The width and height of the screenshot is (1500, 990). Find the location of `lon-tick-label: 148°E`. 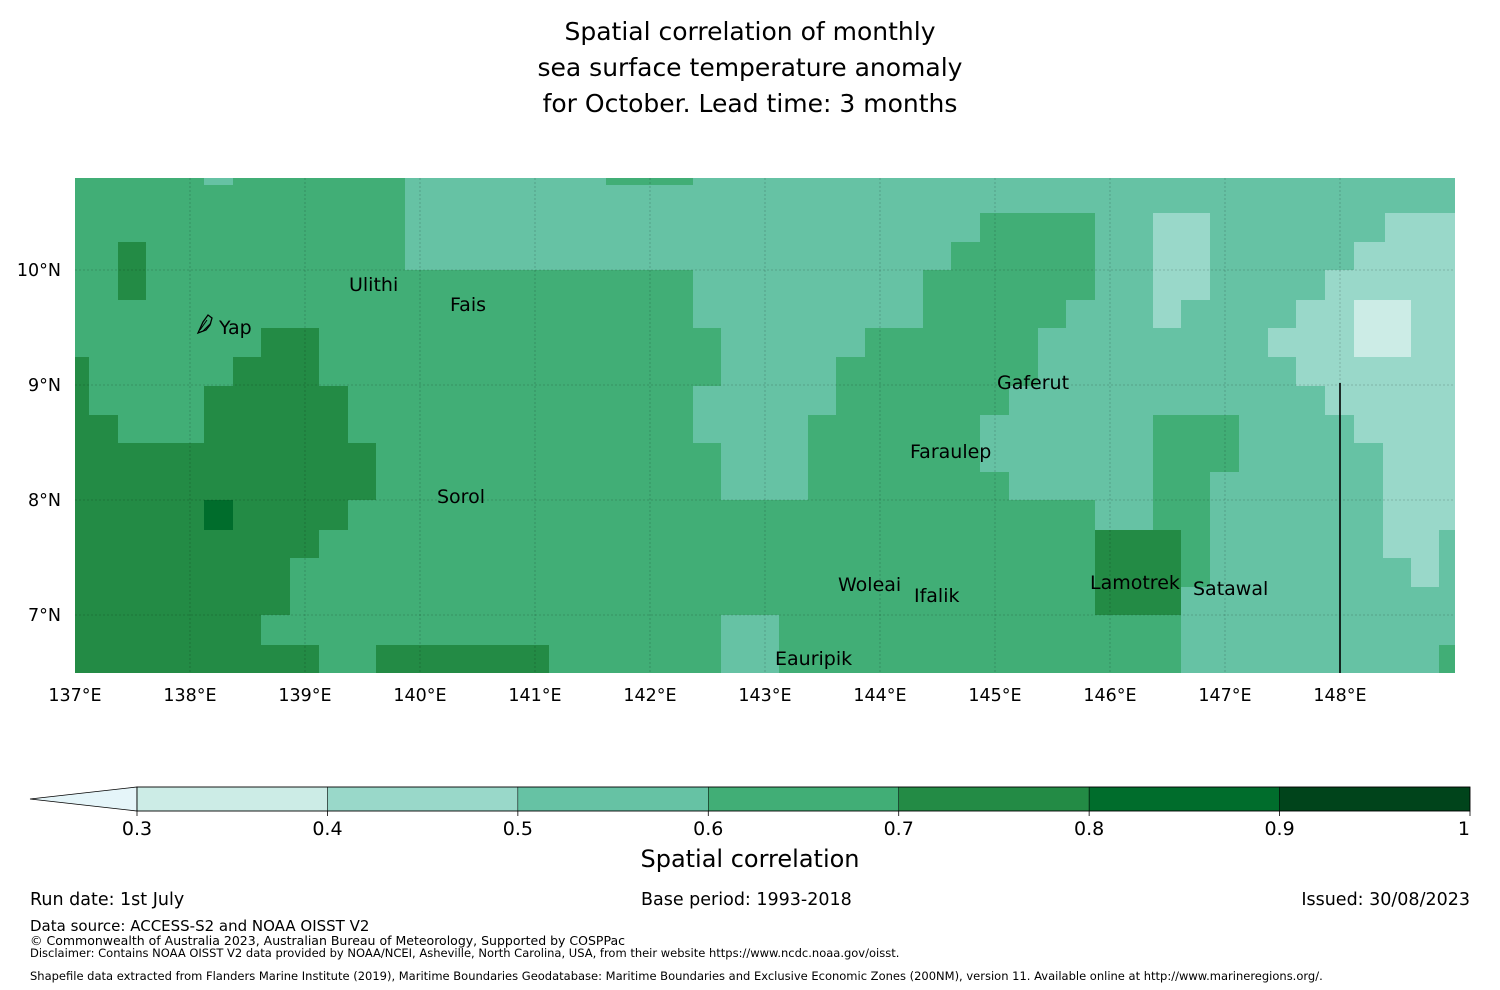

lon-tick-label: 148°E is located at coordinates (1339, 696).